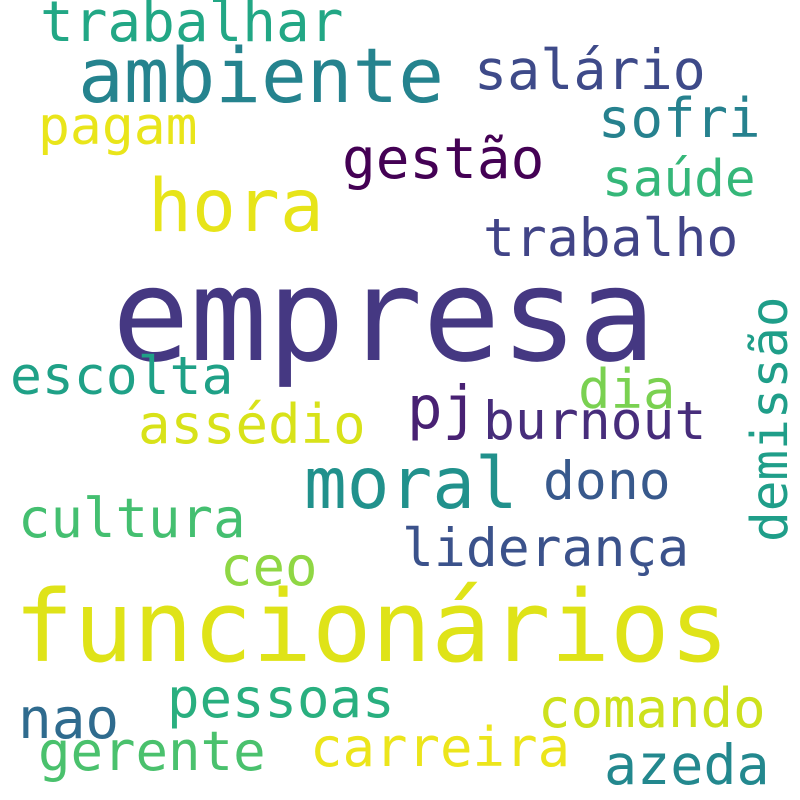  What do you see at coordinates (118, 126) in the screenshot?
I see `word-pagam: pagam` at bounding box center [118, 126].